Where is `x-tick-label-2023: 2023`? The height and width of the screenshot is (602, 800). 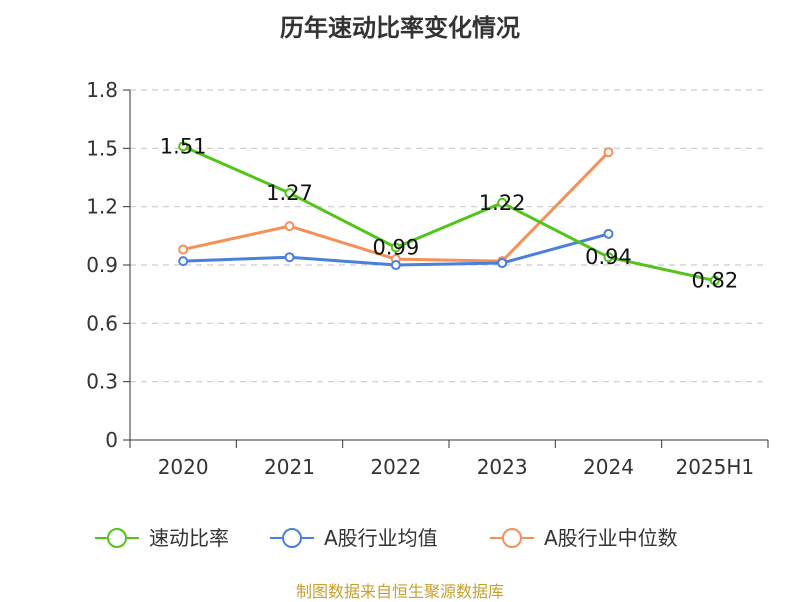
x-tick-label-2023: 2023 is located at coordinates (502, 467).